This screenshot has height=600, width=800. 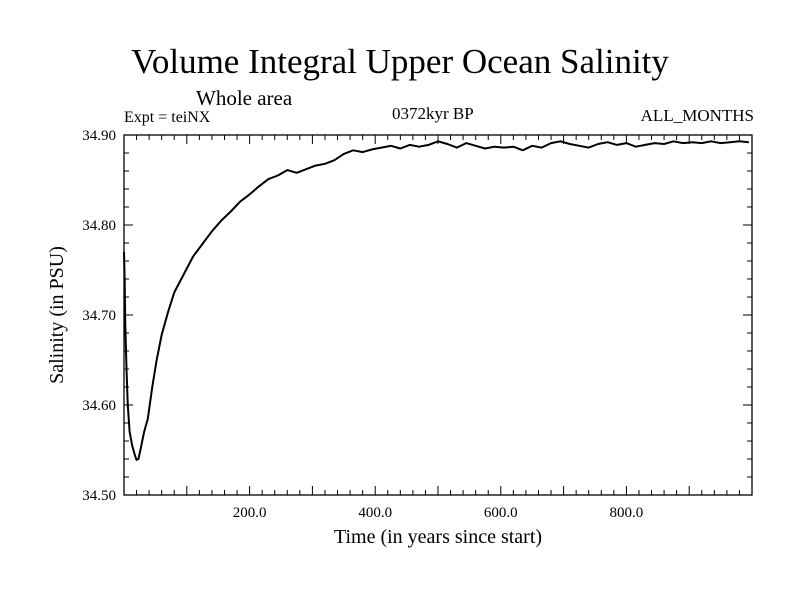 I want to click on x-tick-label: 800.0, so click(x=627, y=513).